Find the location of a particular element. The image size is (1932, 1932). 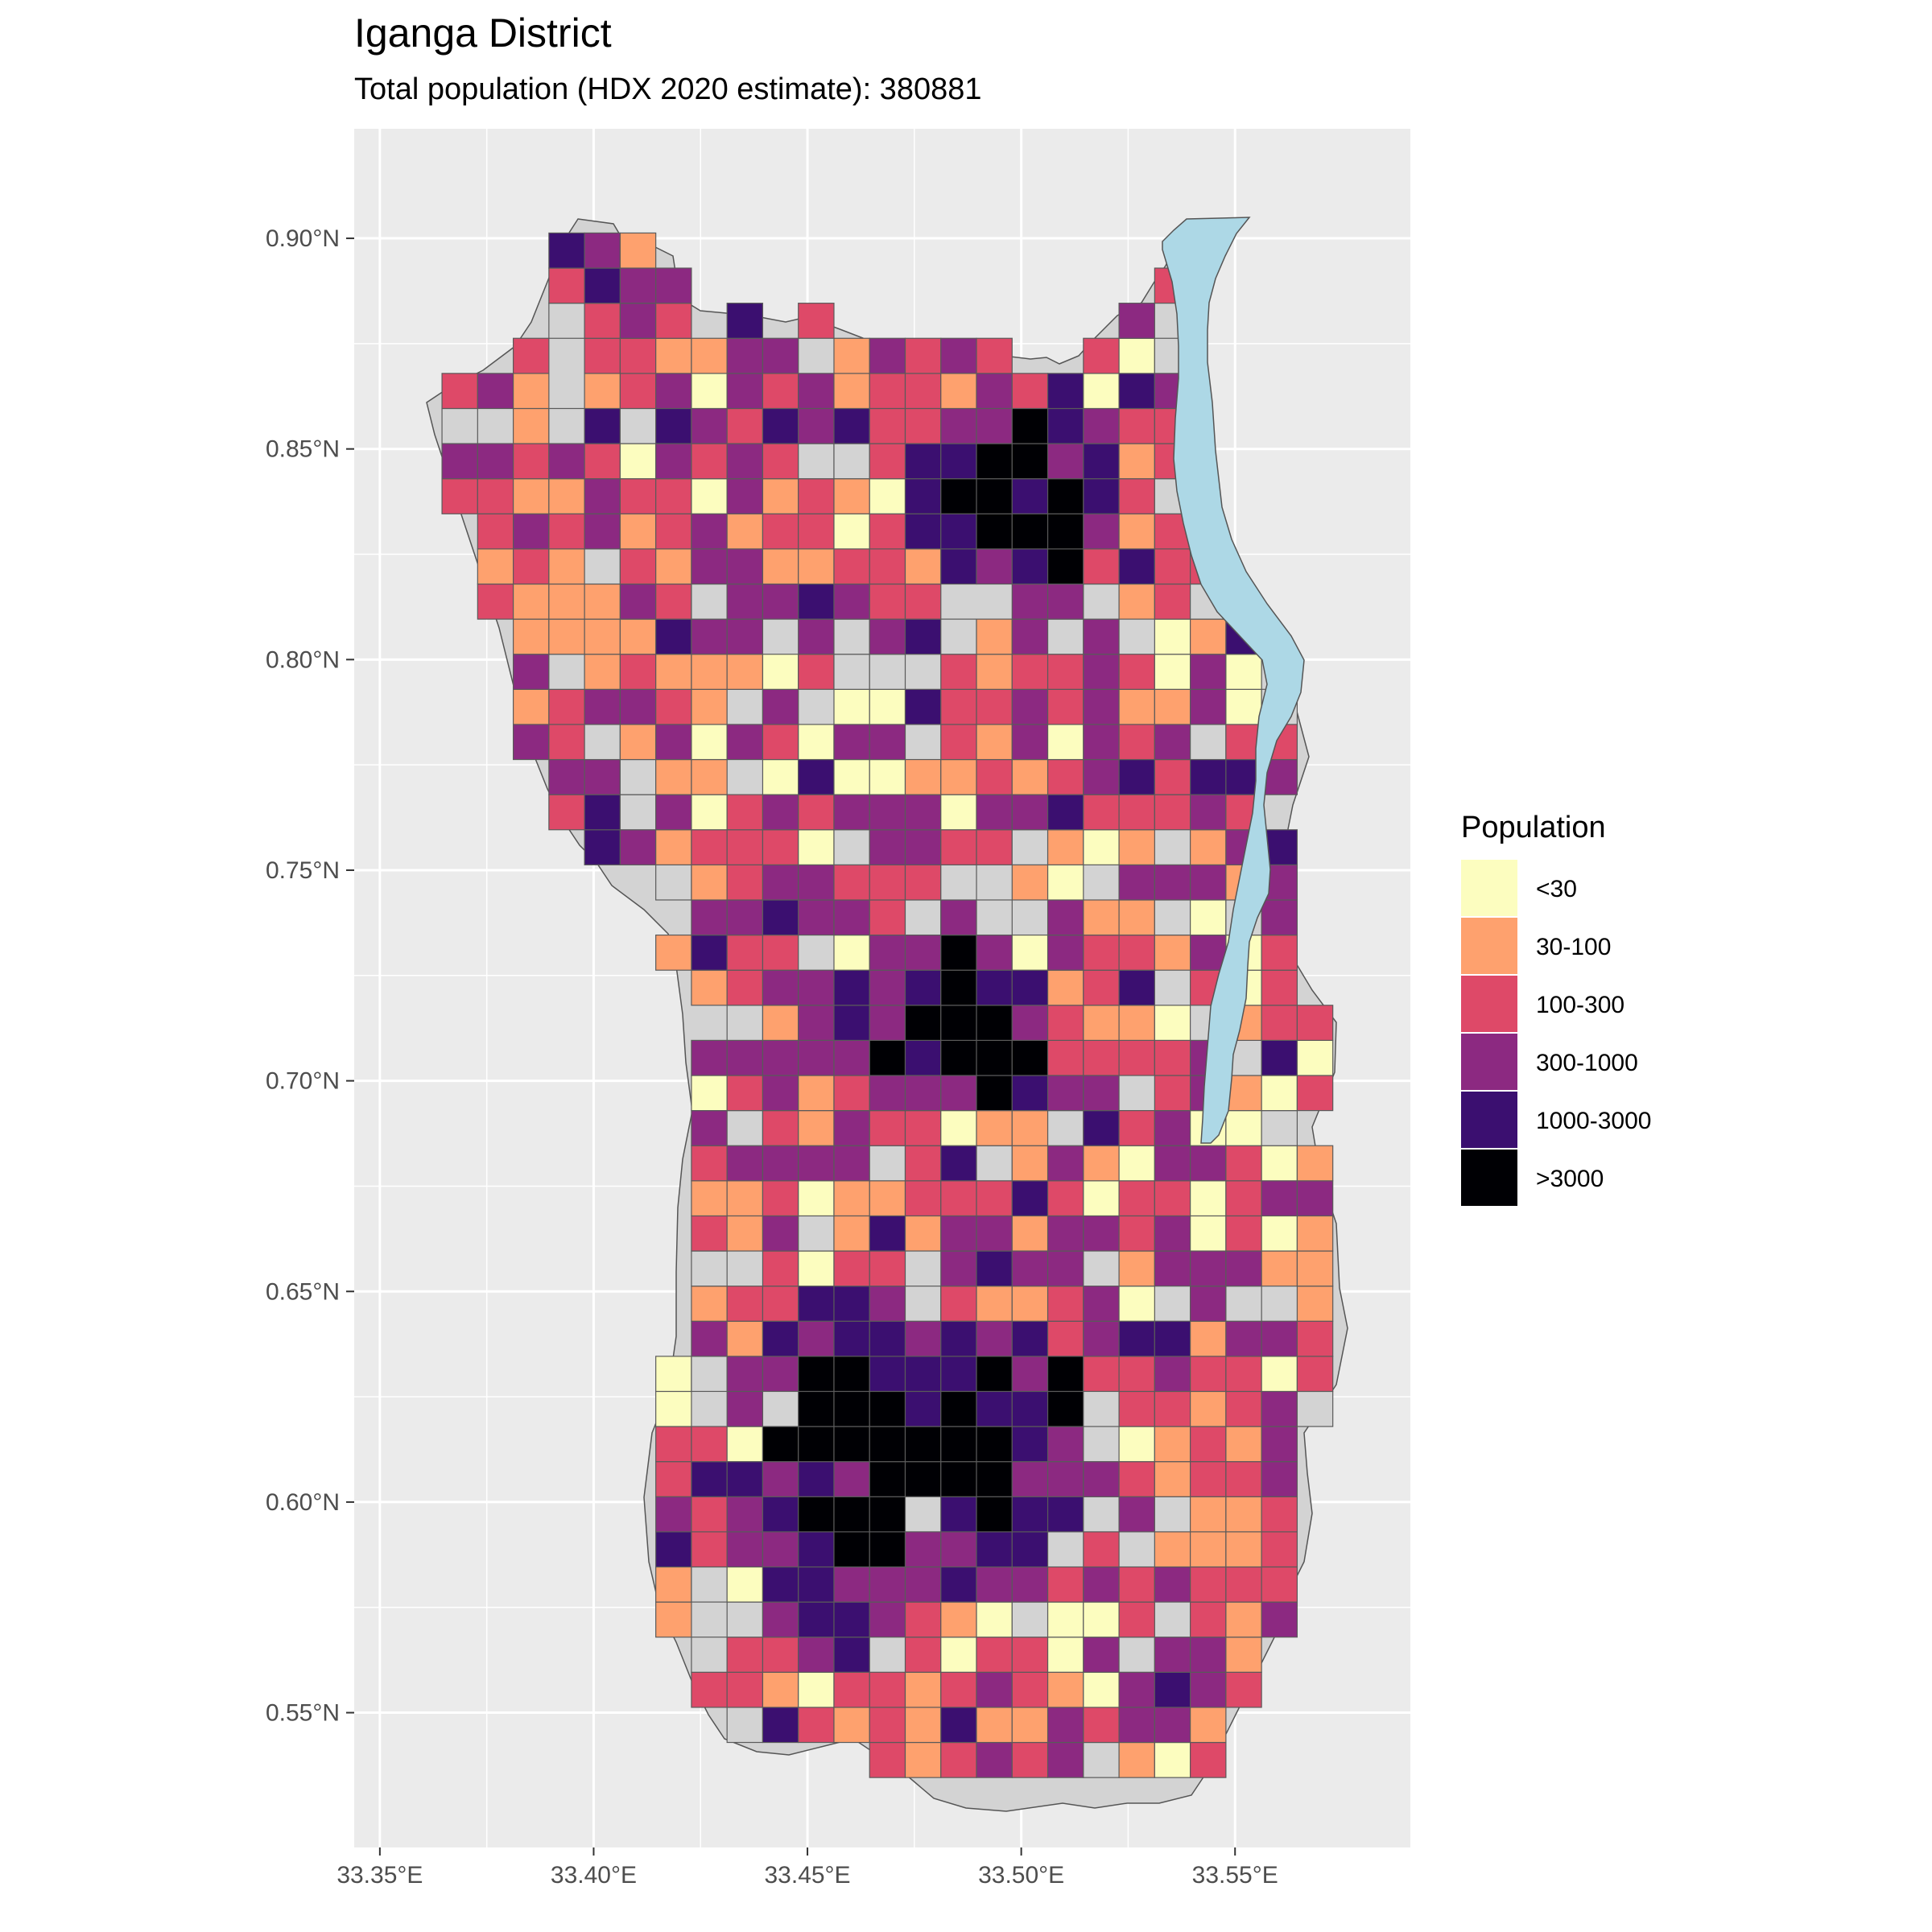

lake-water is located at coordinates (1233, 680).